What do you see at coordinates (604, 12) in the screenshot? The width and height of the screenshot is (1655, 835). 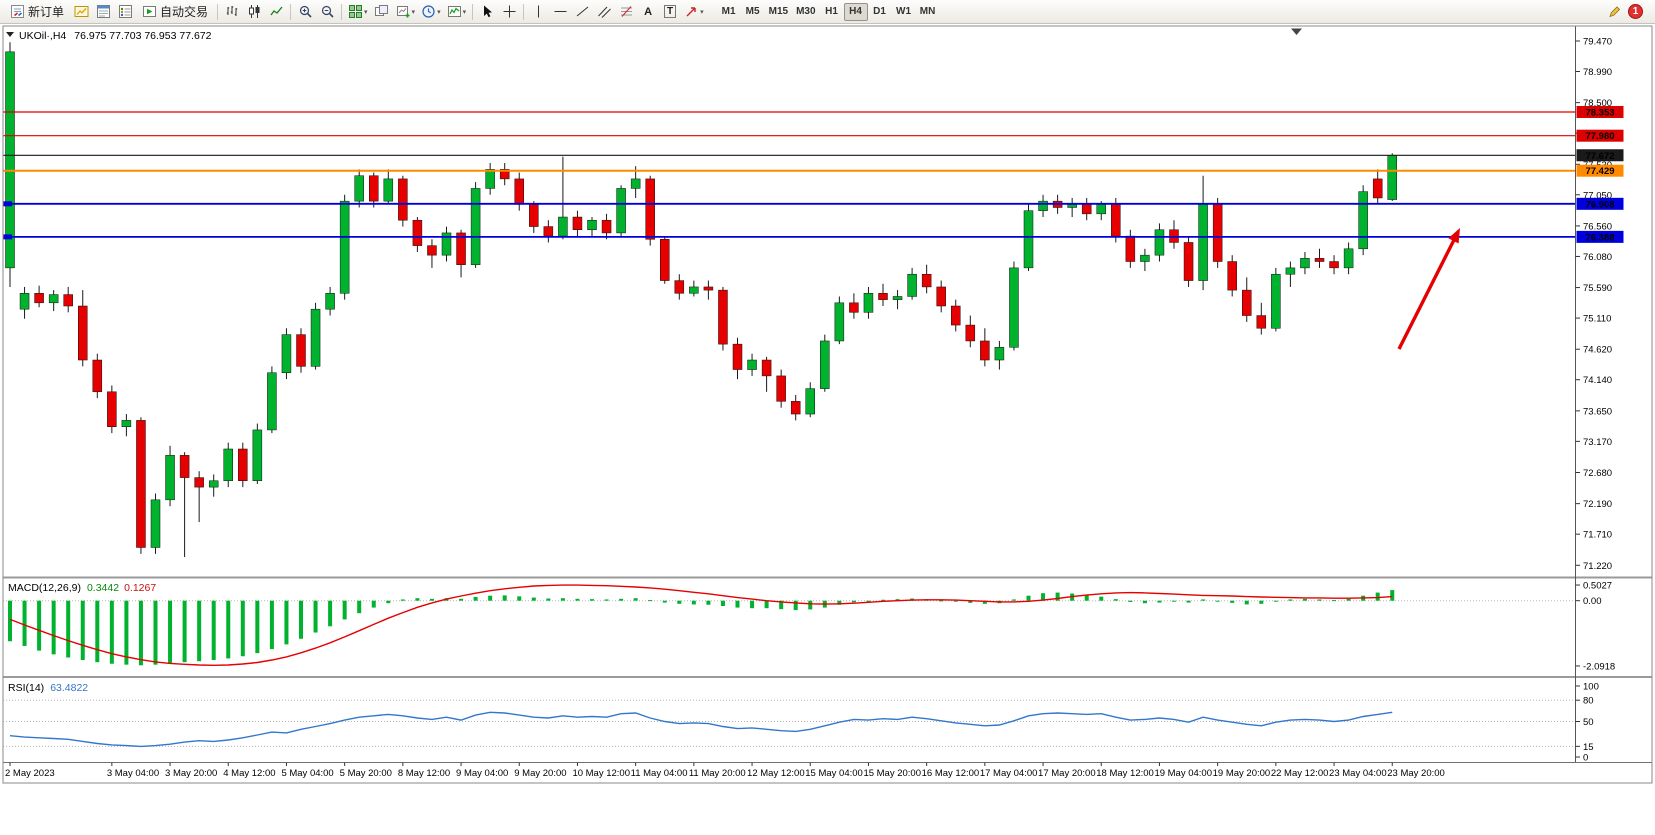 I see `channel-tool-button` at bounding box center [604, 12].